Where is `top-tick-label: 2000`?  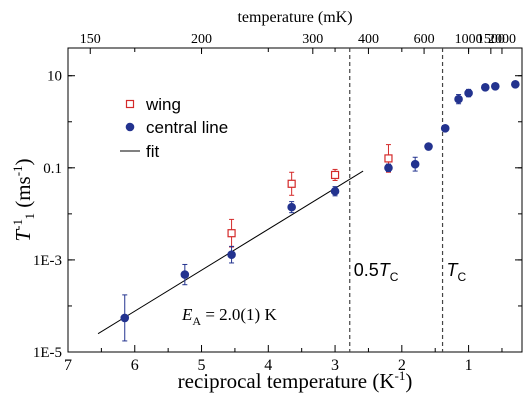
top-tick-label: 2000 is located at coordinates (502, 39).